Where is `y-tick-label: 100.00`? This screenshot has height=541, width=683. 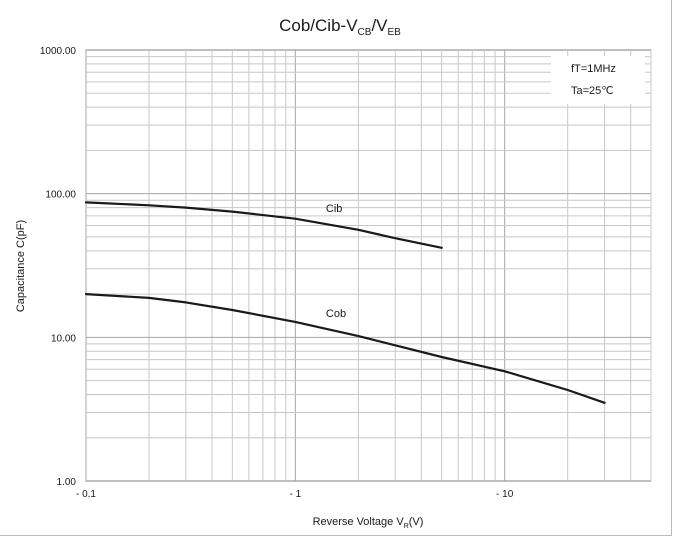
y-tick-label: 100.00 is located at coordinates (60, 195).